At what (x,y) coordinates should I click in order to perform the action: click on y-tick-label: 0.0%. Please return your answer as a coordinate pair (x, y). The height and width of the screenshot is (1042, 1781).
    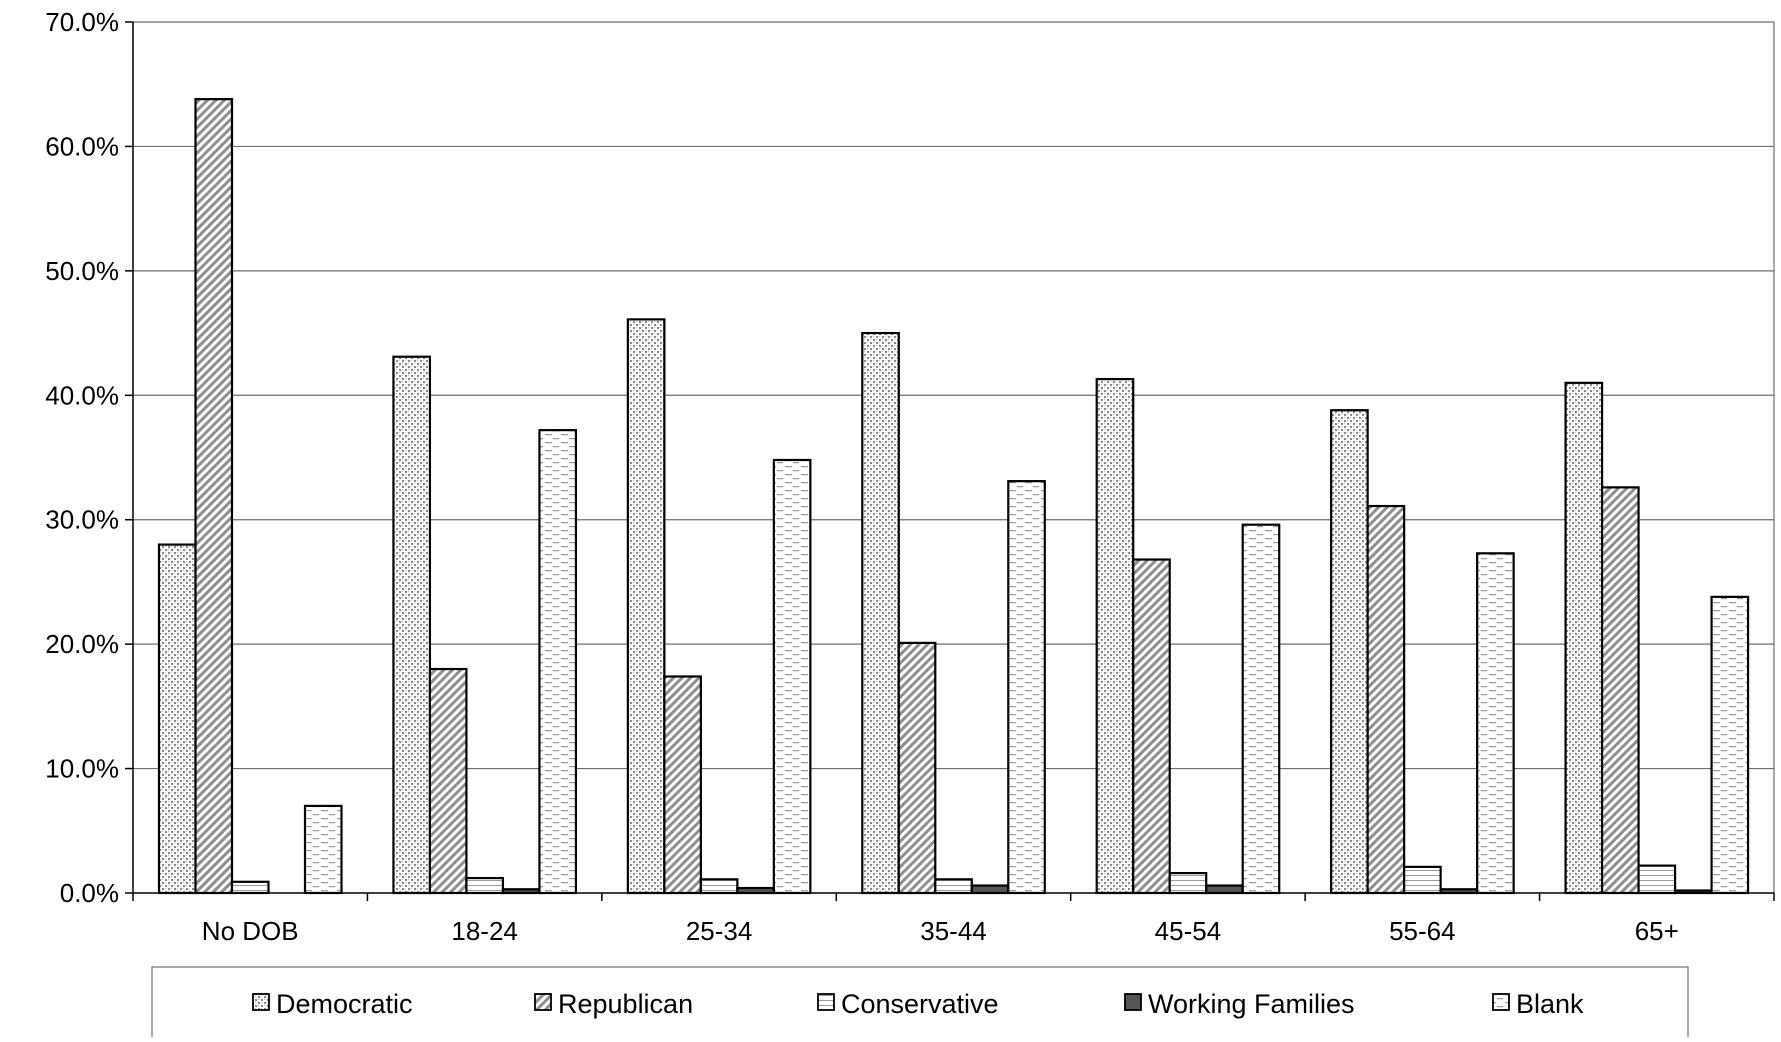
    Looking at the image, I should click on (89, 893).